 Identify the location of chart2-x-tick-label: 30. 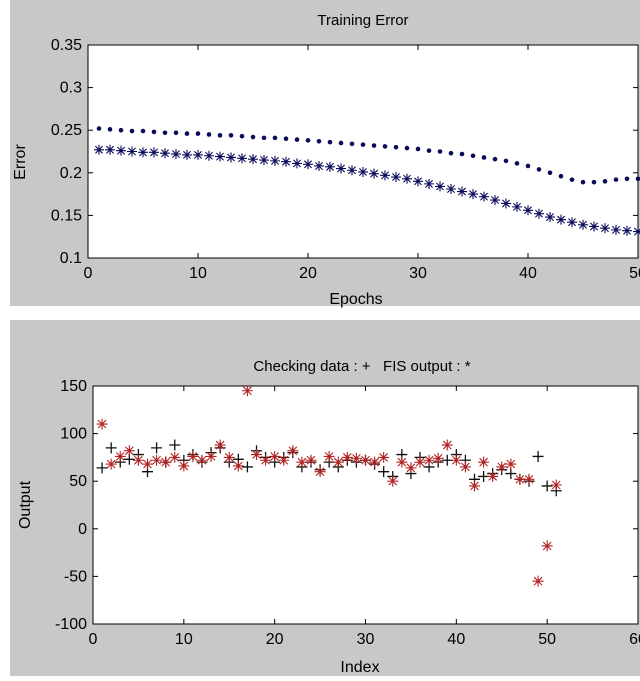
(366, 639).